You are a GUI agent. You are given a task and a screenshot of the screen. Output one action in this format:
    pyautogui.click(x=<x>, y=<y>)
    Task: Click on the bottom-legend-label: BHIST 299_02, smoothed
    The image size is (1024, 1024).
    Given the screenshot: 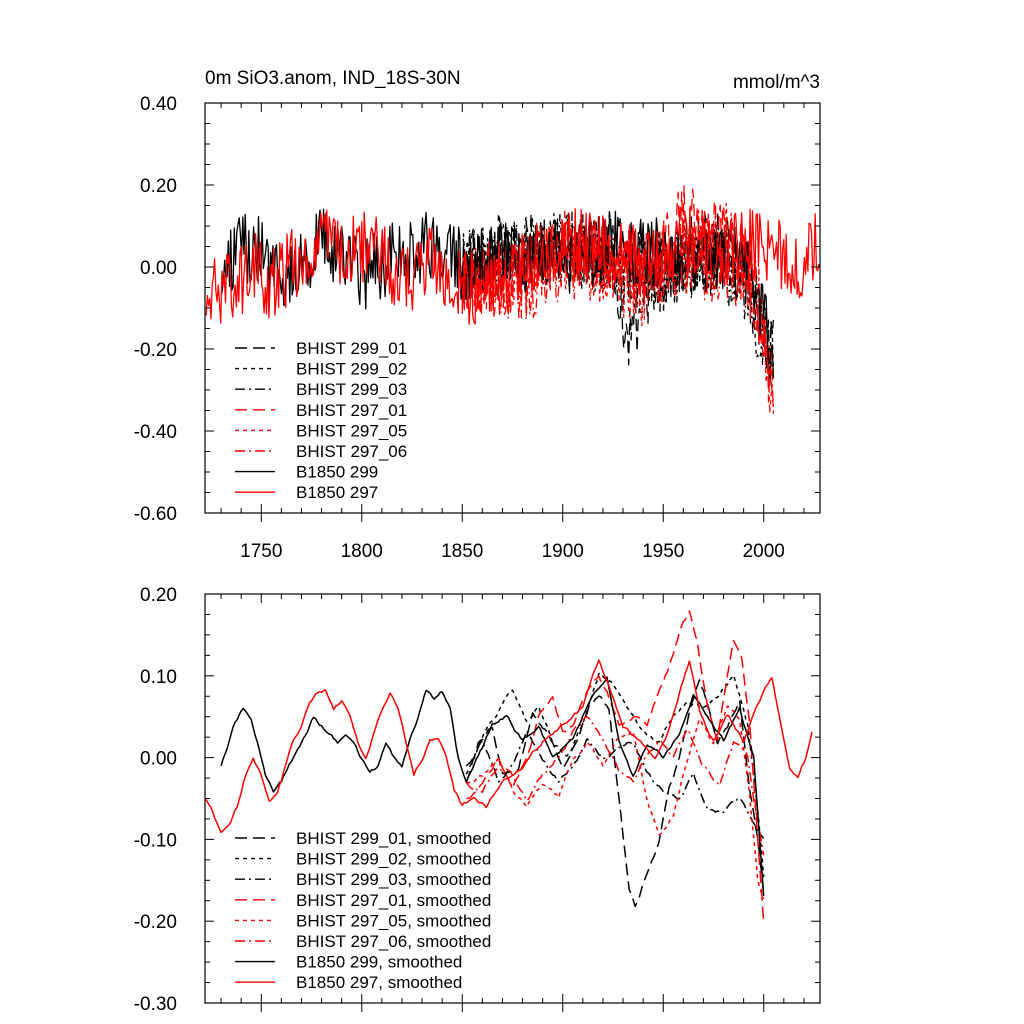 What is the action you would take?
    pyautogui.click(x=393, y=859)
    